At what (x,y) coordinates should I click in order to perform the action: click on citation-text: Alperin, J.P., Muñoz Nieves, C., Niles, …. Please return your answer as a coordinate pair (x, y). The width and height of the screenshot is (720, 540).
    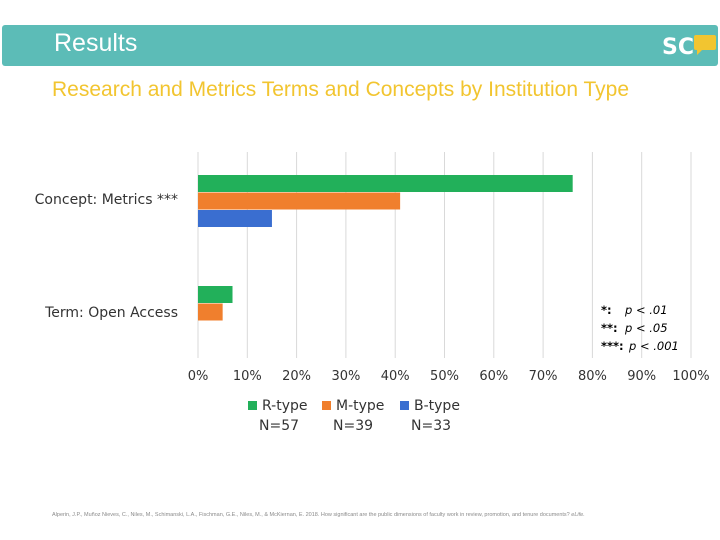
    Looking at the image, I should click on (311, 515).